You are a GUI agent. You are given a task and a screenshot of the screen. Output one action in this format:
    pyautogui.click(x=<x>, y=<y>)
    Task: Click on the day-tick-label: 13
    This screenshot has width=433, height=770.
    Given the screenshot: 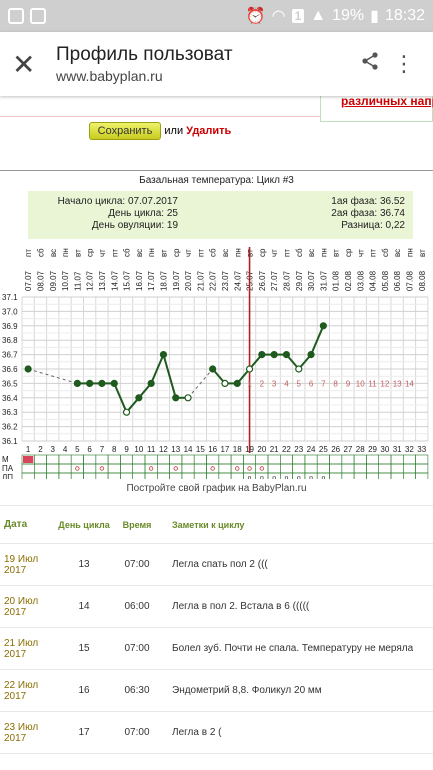 What is the action you would take?
    pyautogui.click(x=175, y=449)
    